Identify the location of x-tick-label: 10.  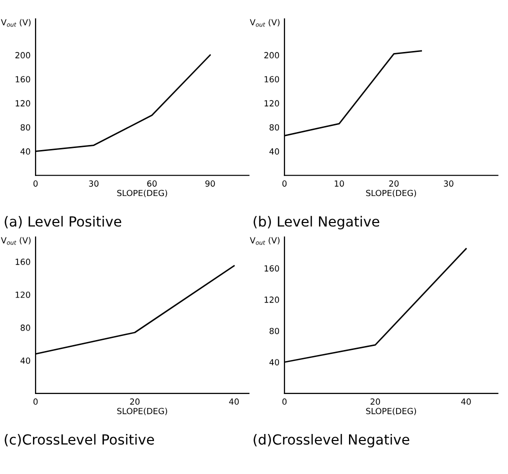
(339, 183).